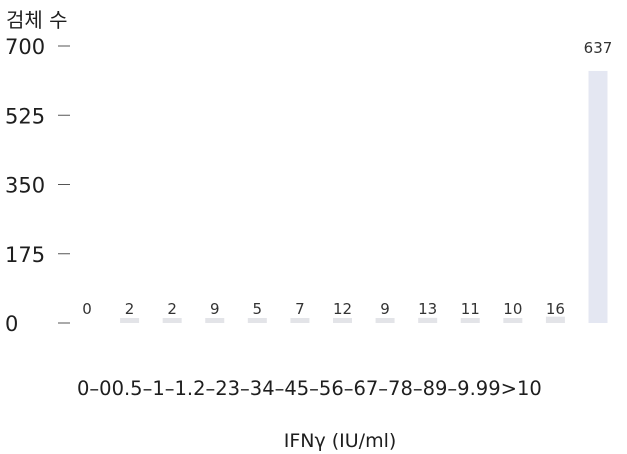  What do you see at coordinates (300, 309) in the screenshot?
I see `bar-value-label: 7` at bounding box center [300, 309].